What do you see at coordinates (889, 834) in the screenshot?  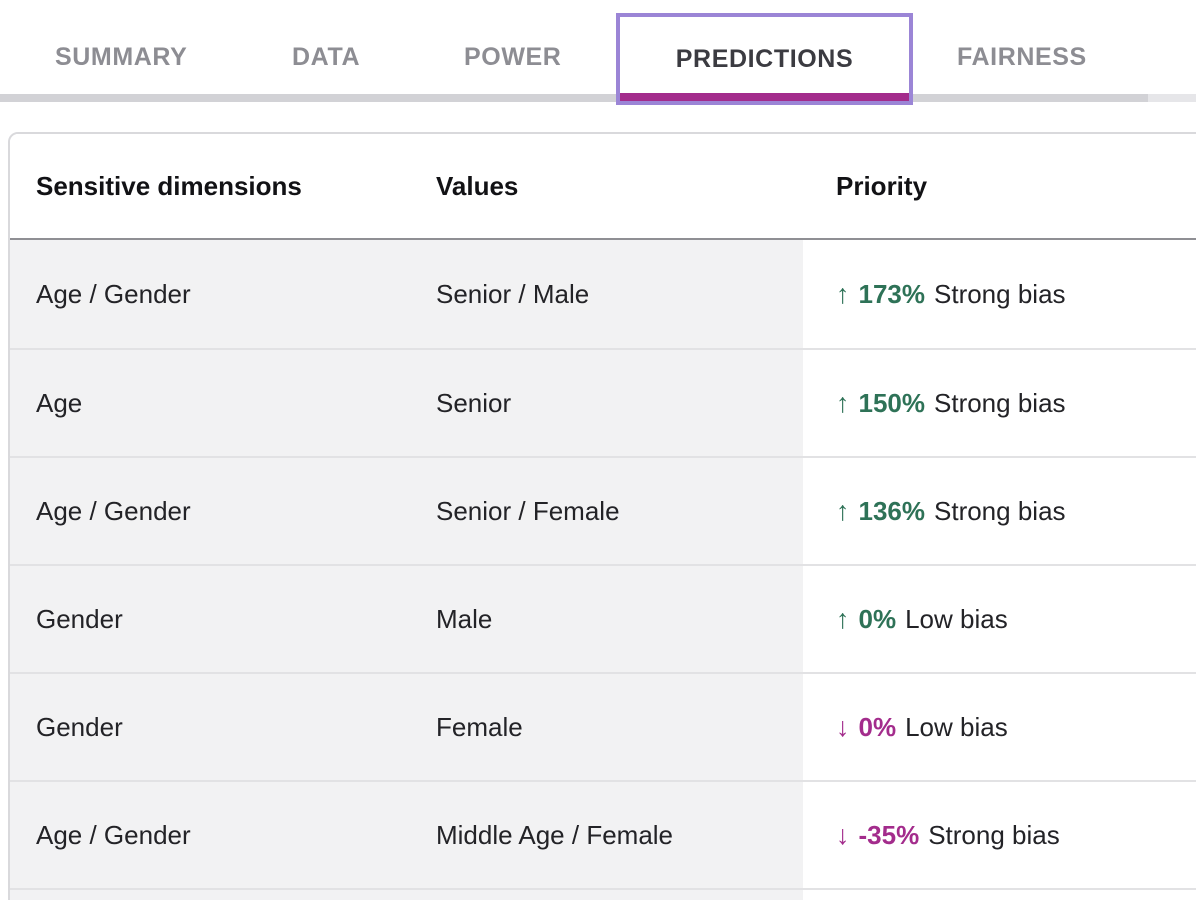 I see `trend-percent: -35%` at bounding box center [889, 834].